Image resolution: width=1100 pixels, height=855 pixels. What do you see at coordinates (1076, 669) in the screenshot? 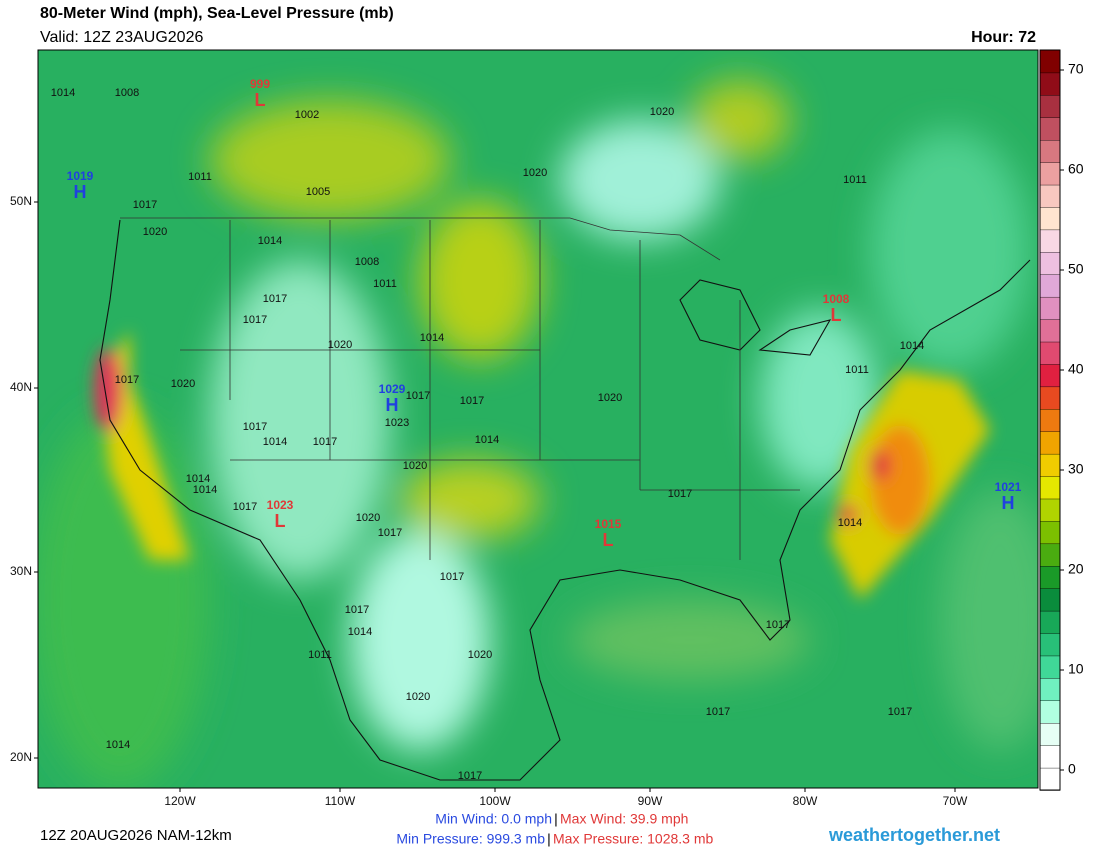
I see `colorbar-tick-label: 10` at bounding box center [1076, 669].